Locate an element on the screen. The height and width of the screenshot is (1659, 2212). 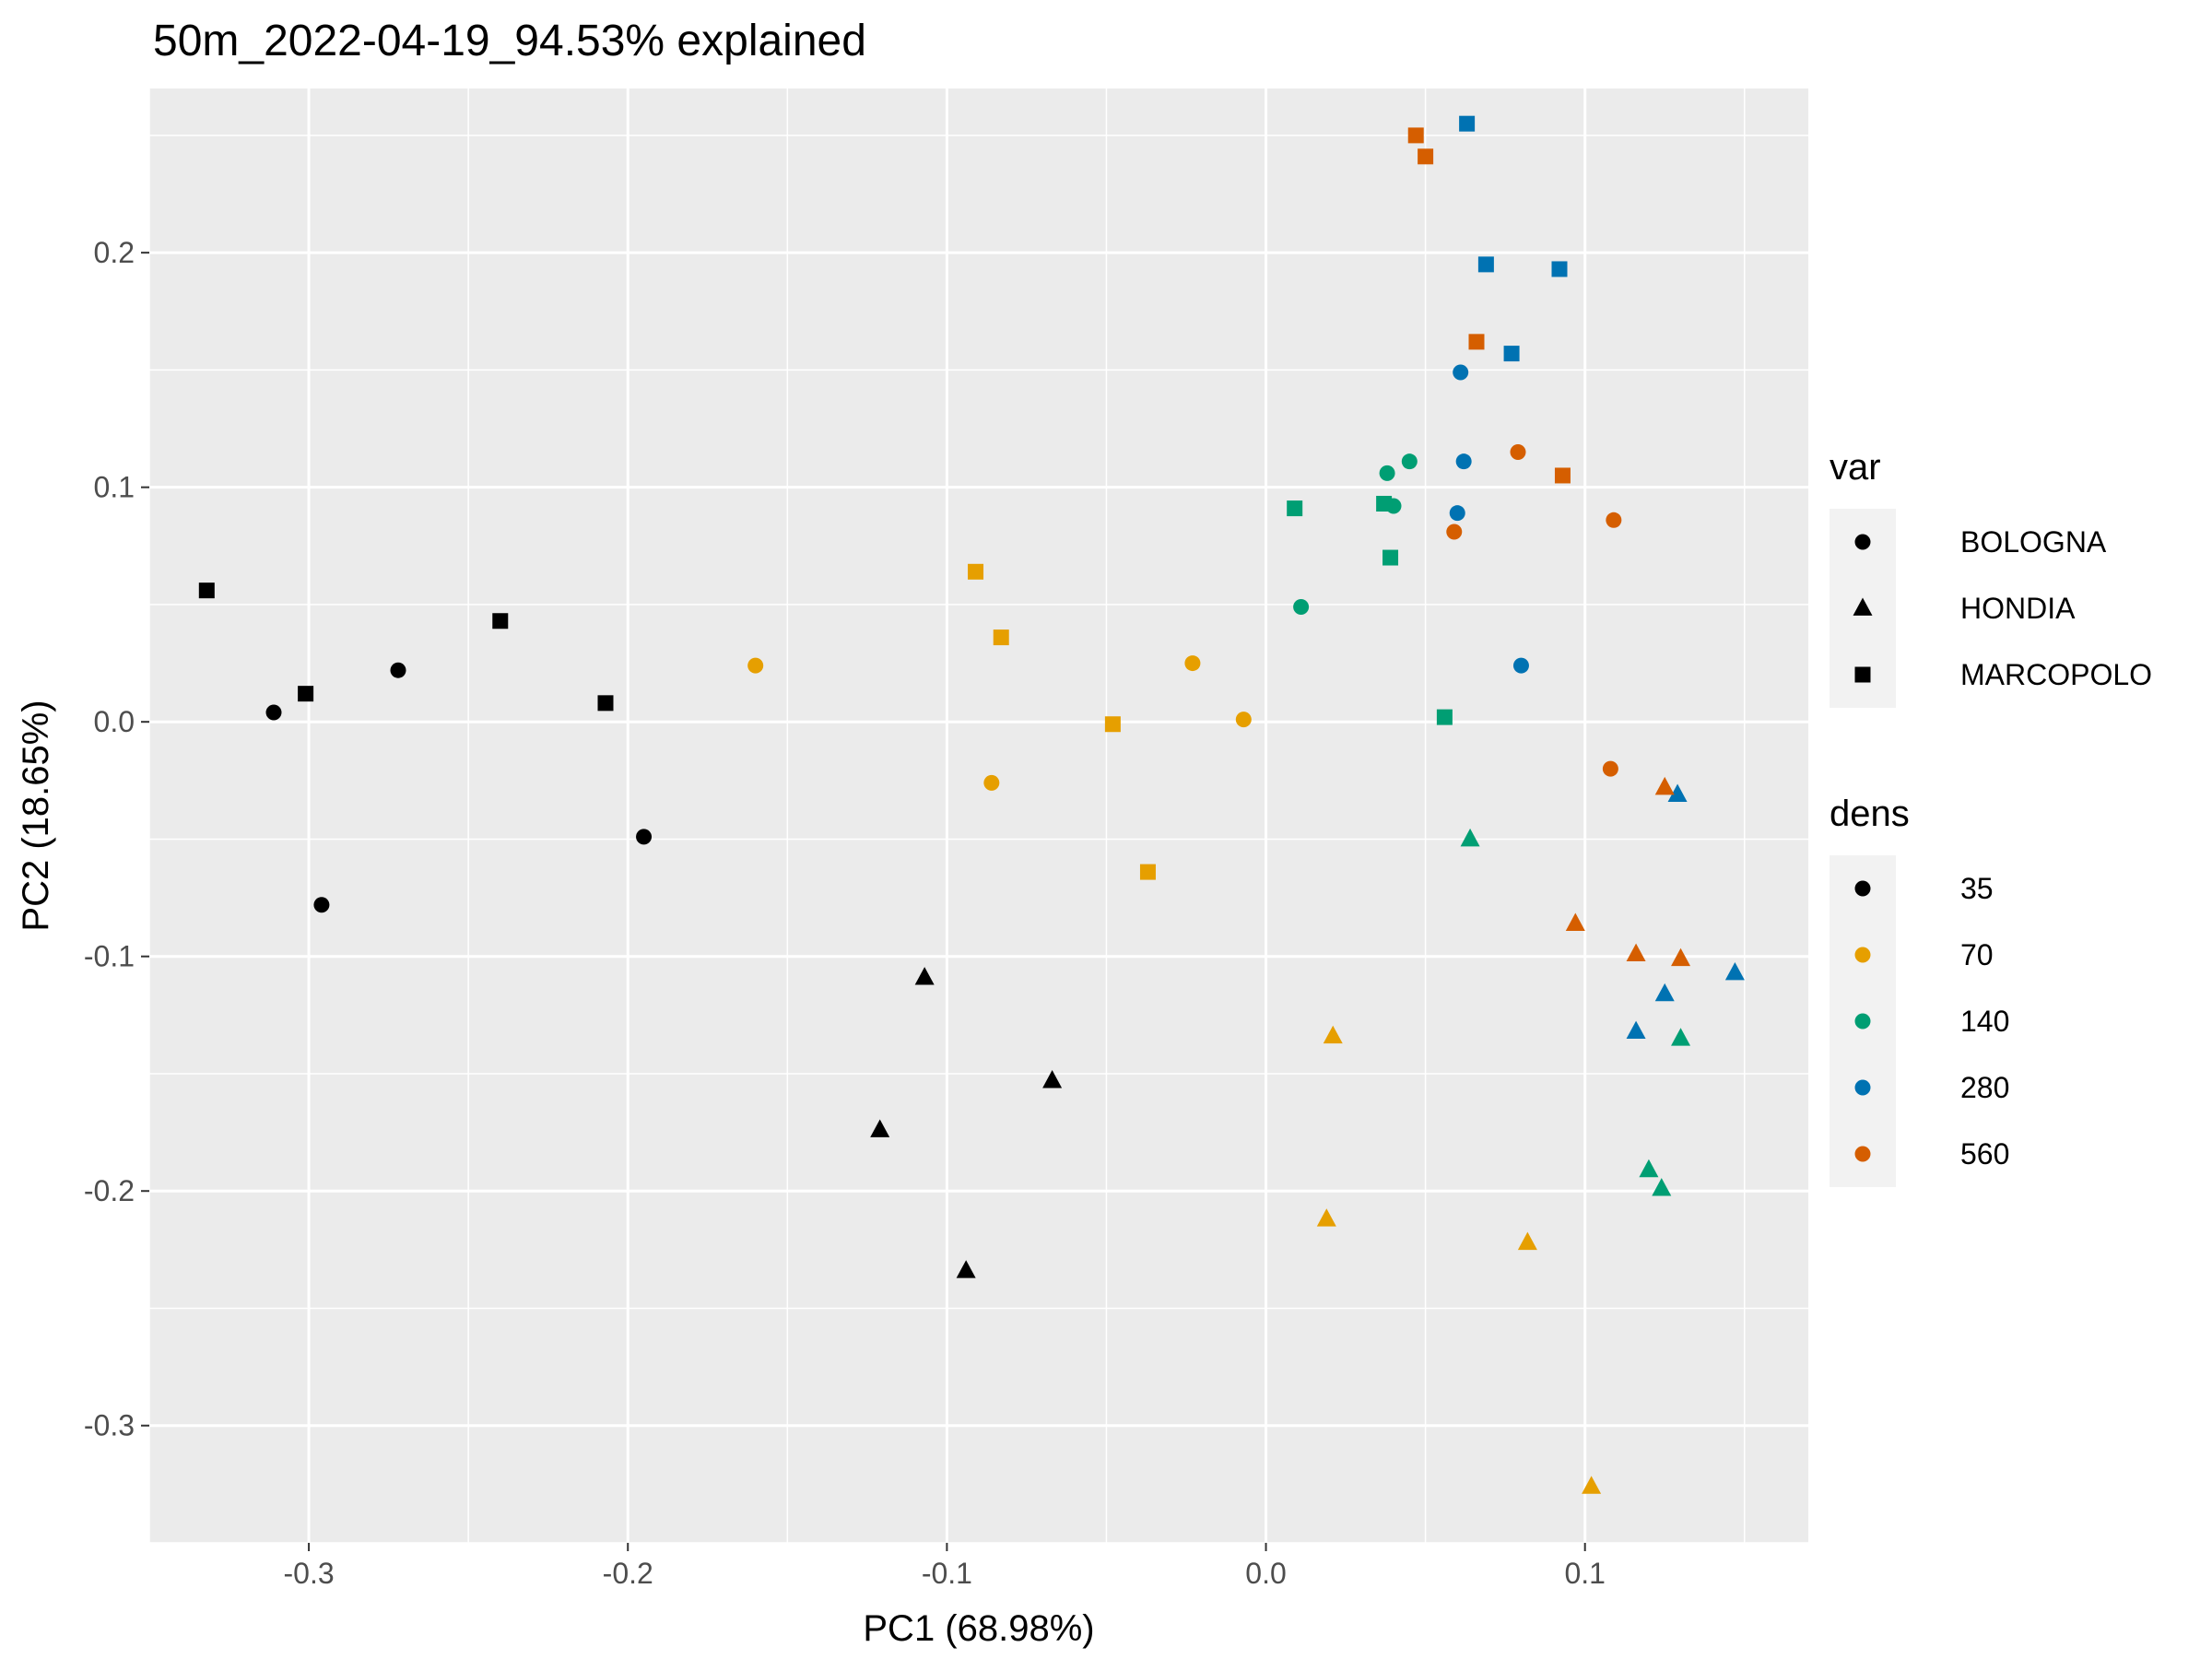
legend-var: var BOLOGNA HONDIA MARCOPOLO is located at coordinates (1991, 577).